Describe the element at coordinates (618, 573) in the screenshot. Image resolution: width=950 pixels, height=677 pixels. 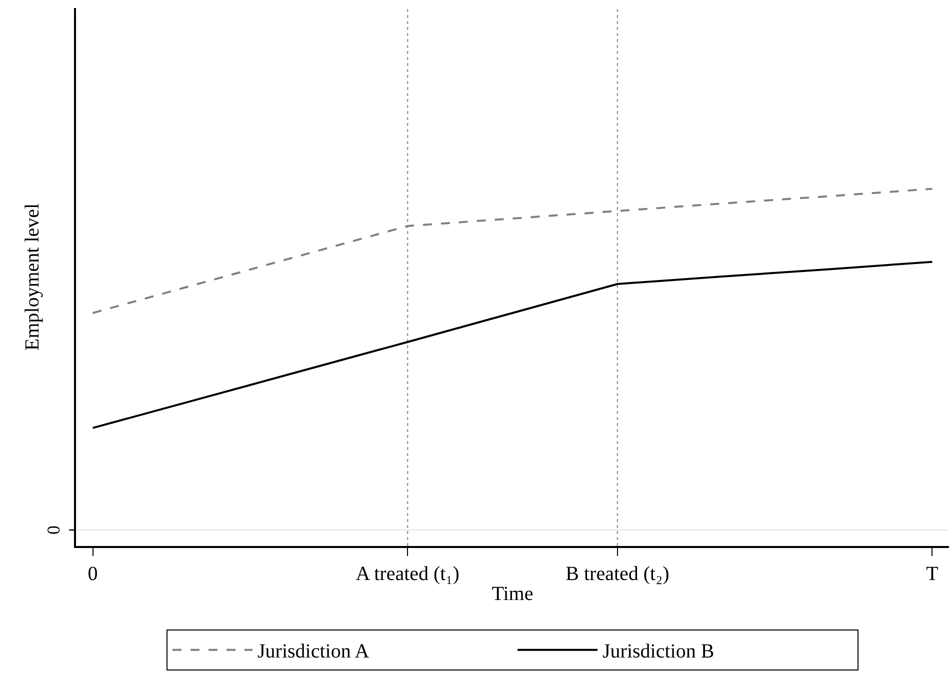
I see `x-tick-label: B treated (t₂)` at that location.